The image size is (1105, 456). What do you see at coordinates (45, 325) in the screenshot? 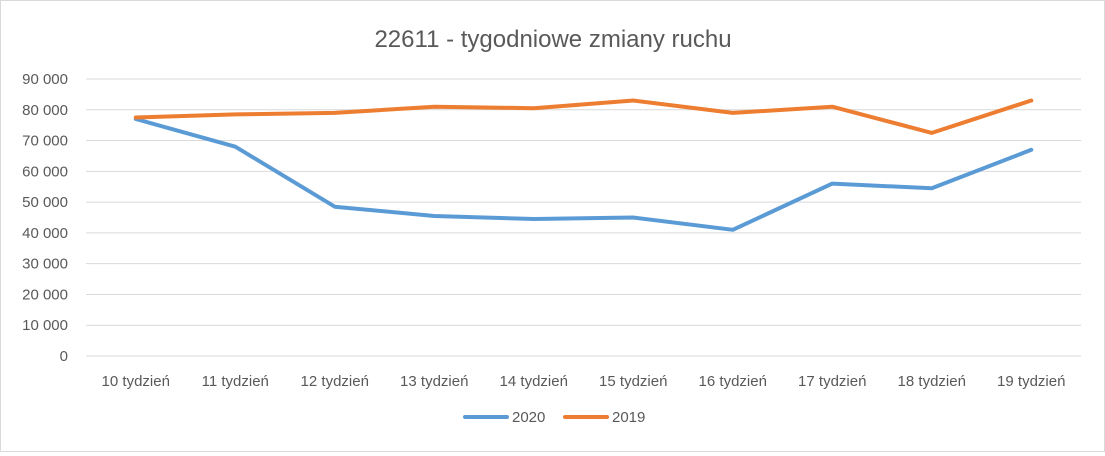
I see `y-tick-label: 10 000` at bounding box center [45, 325].